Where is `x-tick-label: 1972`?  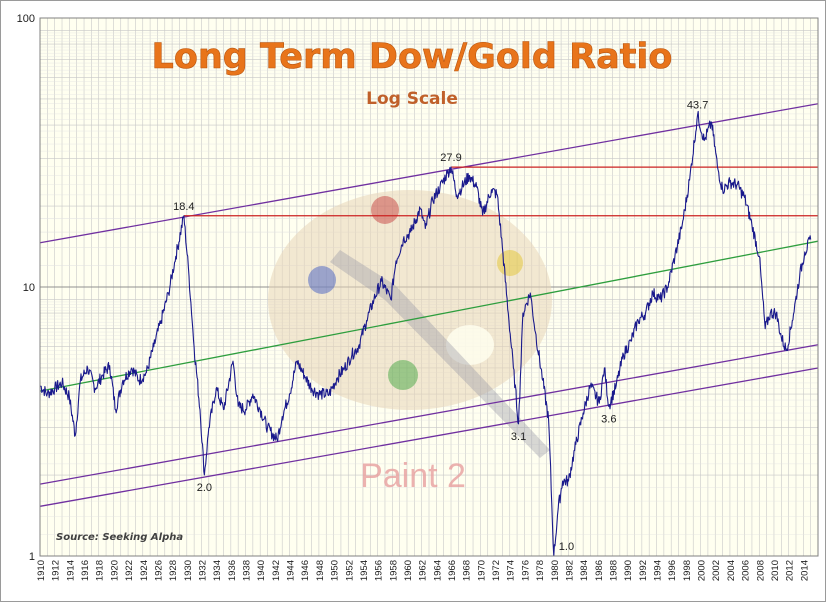 x-tick-label: 1972 is located at coordinates (496, 570).